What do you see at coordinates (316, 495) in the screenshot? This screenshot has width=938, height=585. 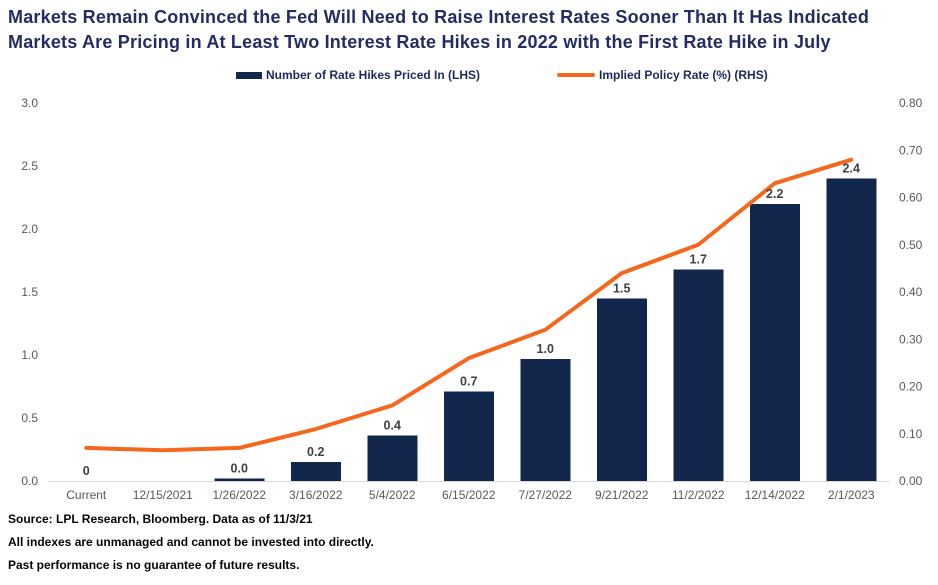 I see `x-axis-tick-label: 3/16/2022` at bounding box center [316, 495].